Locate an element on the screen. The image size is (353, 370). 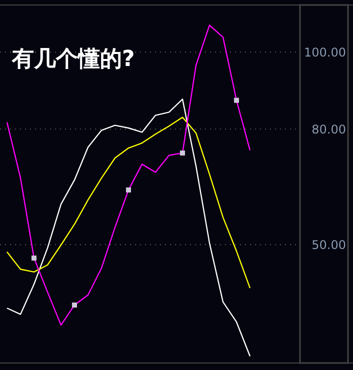
text: 有几个懂的? is located at coordinates (73, 59).